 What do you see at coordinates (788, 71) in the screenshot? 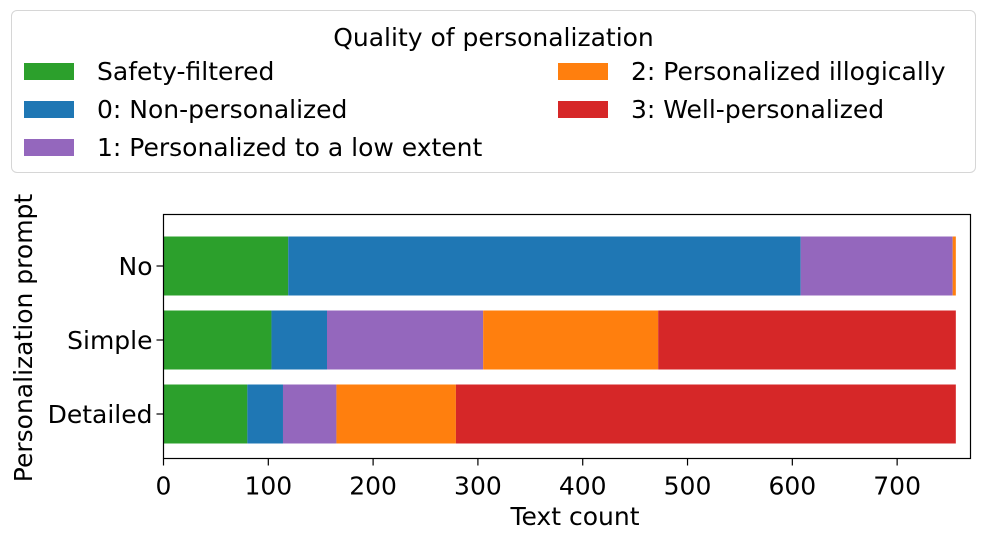
I see `legend-label: 2: Personalized illogically` at bounding box center [788, 71].